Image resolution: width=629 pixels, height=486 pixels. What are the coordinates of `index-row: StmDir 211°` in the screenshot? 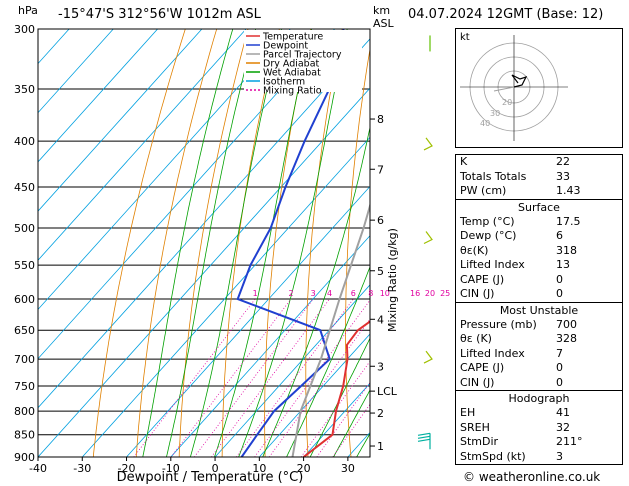 It's located at (539, 442).